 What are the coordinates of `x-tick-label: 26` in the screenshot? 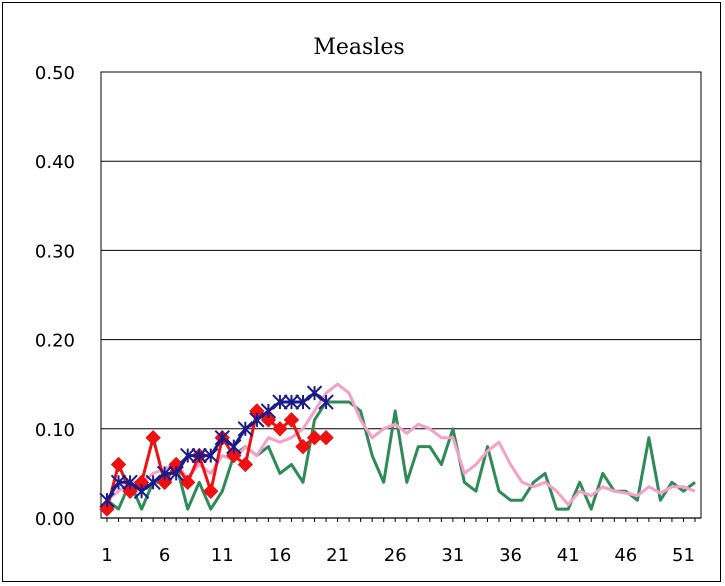 It's located at (395, 555).